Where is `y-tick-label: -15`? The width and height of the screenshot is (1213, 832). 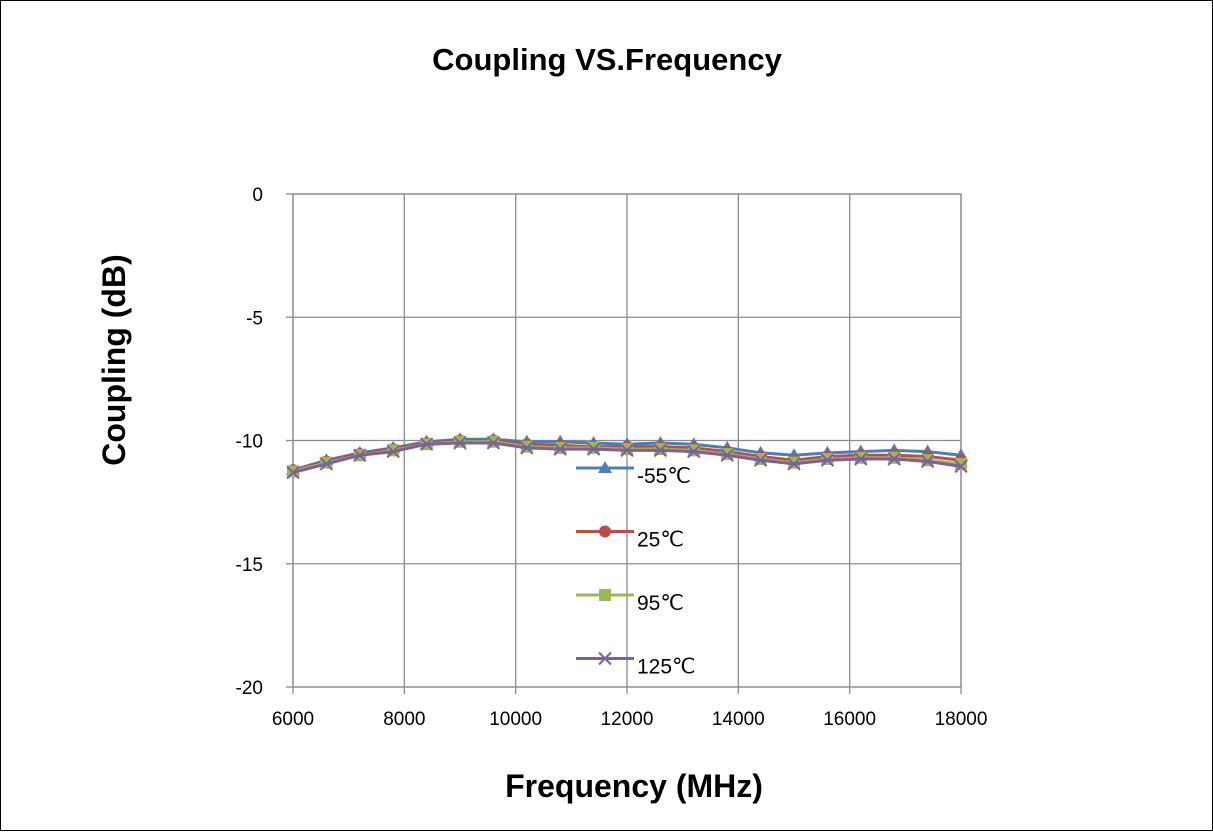
y-tick-label: -15 is located at coordinates (249, 565).